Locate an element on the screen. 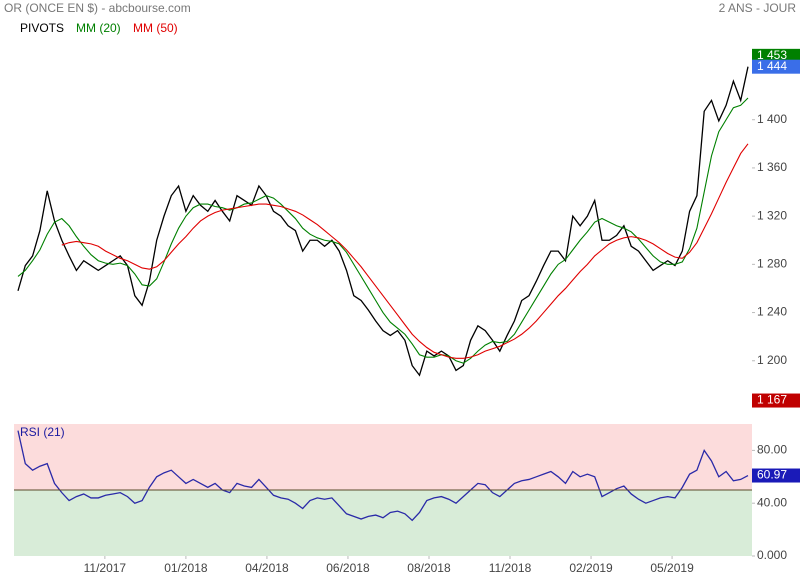  x-tick-label: 08/2018 is located at coordinates (429, 568).